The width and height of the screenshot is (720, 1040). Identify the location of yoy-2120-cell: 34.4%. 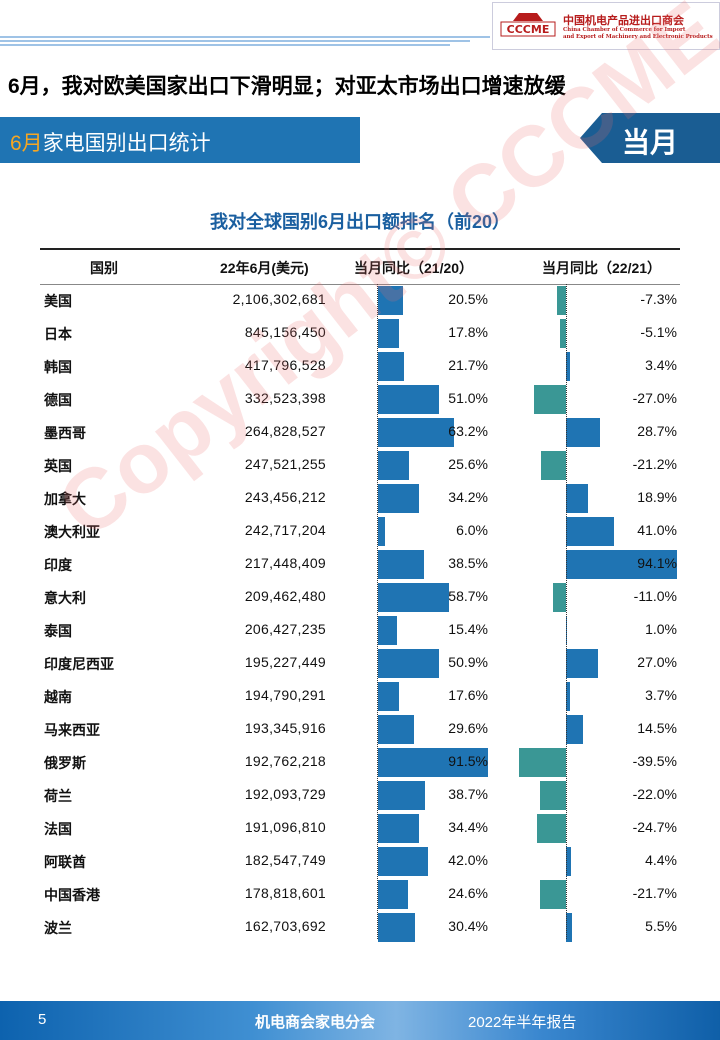
(468, 827).